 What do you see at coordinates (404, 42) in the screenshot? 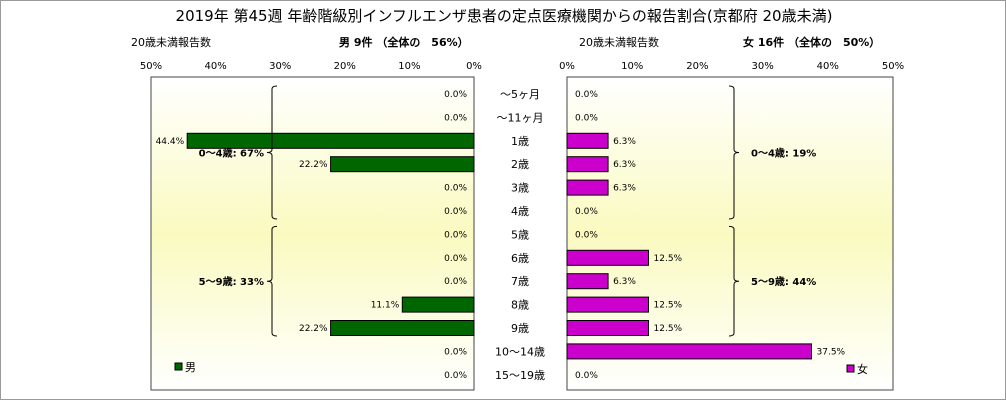
I see `left-header: 男 9件 （全体の 56%）` at bounding box center [404, 42].